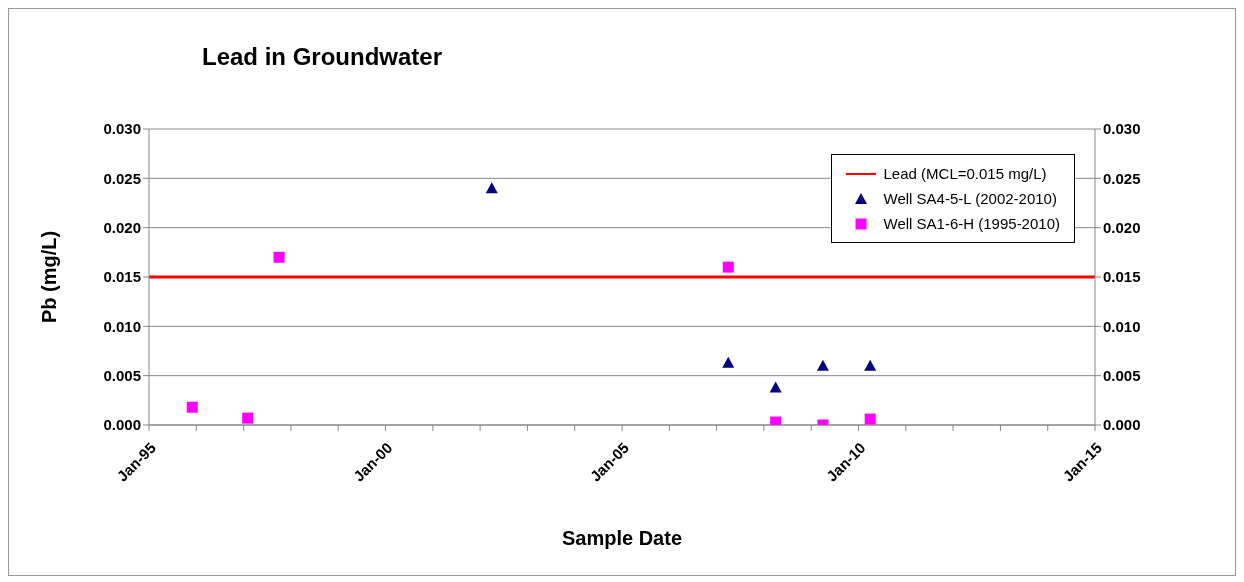 The image size is (1244, 582). Describe the element at coordinates (1122, 227) in the screenshot. I see `y2-tick-label: 0.020` at that location.